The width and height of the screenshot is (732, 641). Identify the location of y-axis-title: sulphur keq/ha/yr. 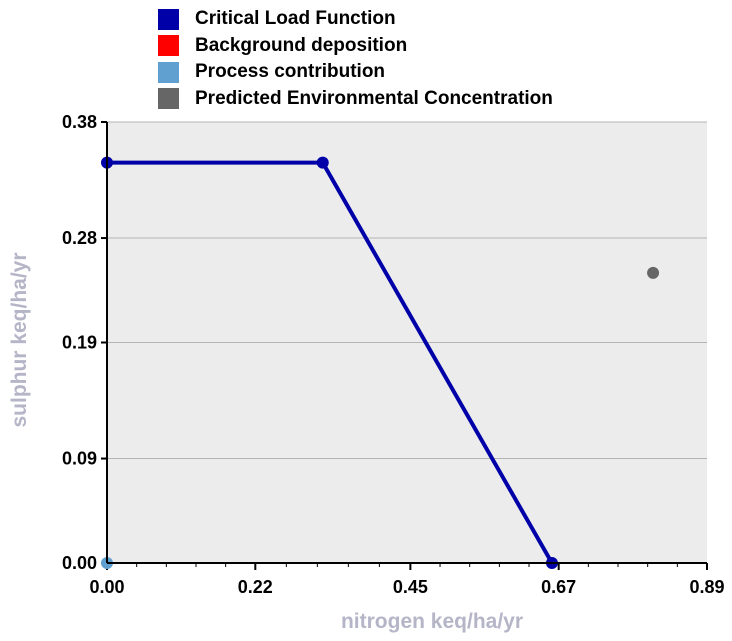
(19, 339).